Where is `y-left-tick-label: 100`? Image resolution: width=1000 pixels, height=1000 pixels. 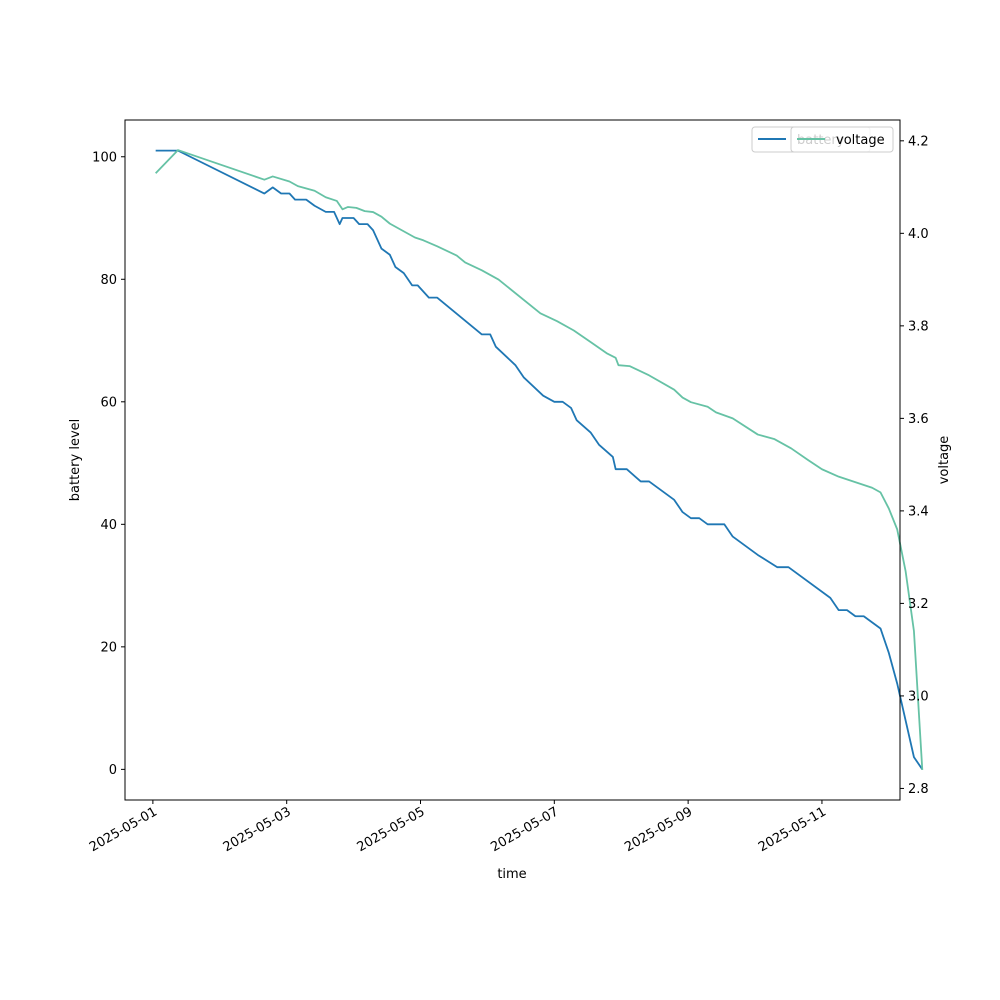
y-left-tick-label: 100 is located at coordinates (104, 157).